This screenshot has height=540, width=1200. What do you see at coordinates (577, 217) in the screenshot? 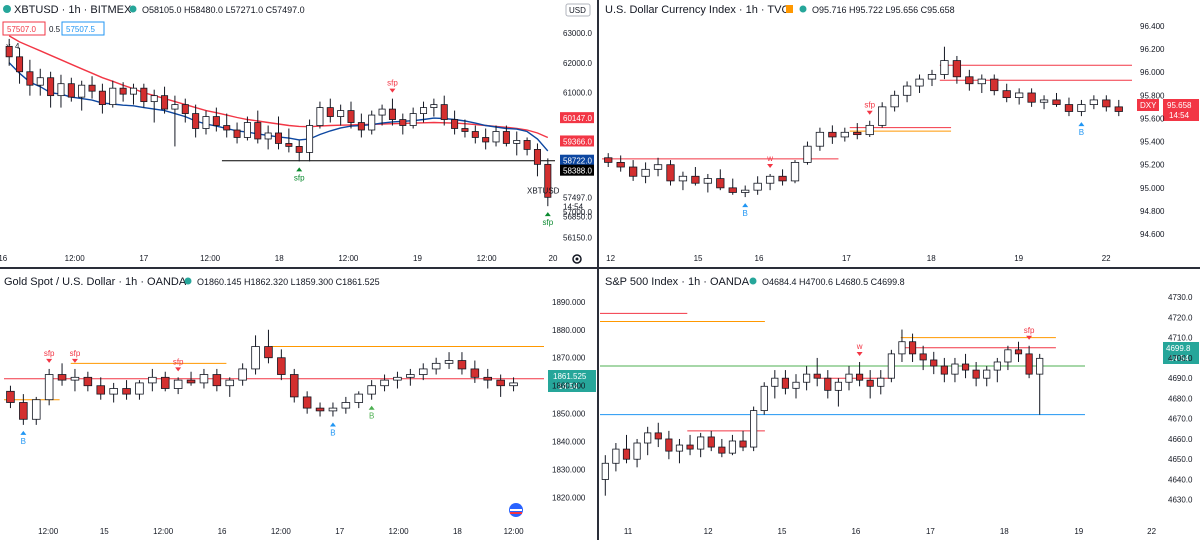
I see `y-tick-label: 56850.0` at bounding box center [577, 217].